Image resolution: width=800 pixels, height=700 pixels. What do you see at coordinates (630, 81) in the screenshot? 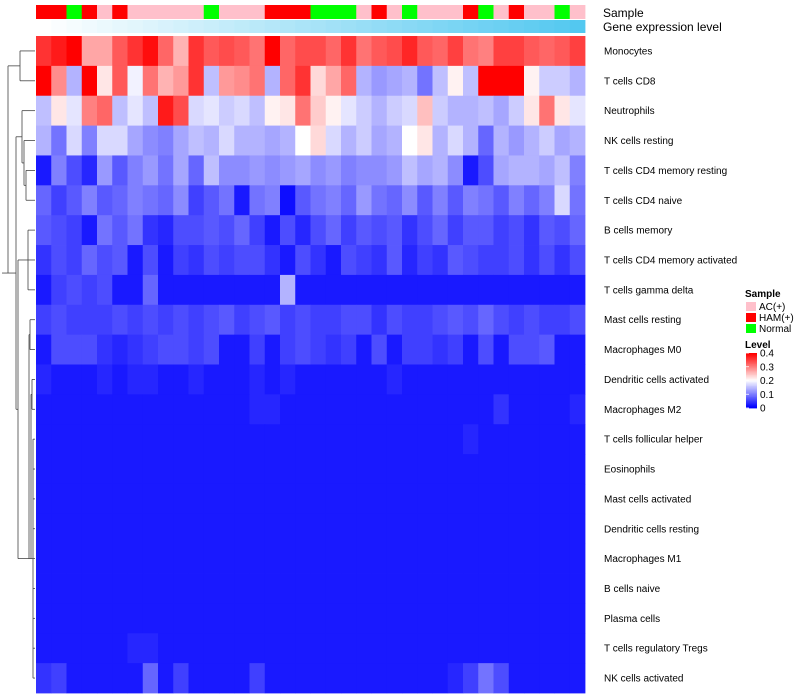
I see `row-label: T cells CD8` at bounding box center [630, 81].